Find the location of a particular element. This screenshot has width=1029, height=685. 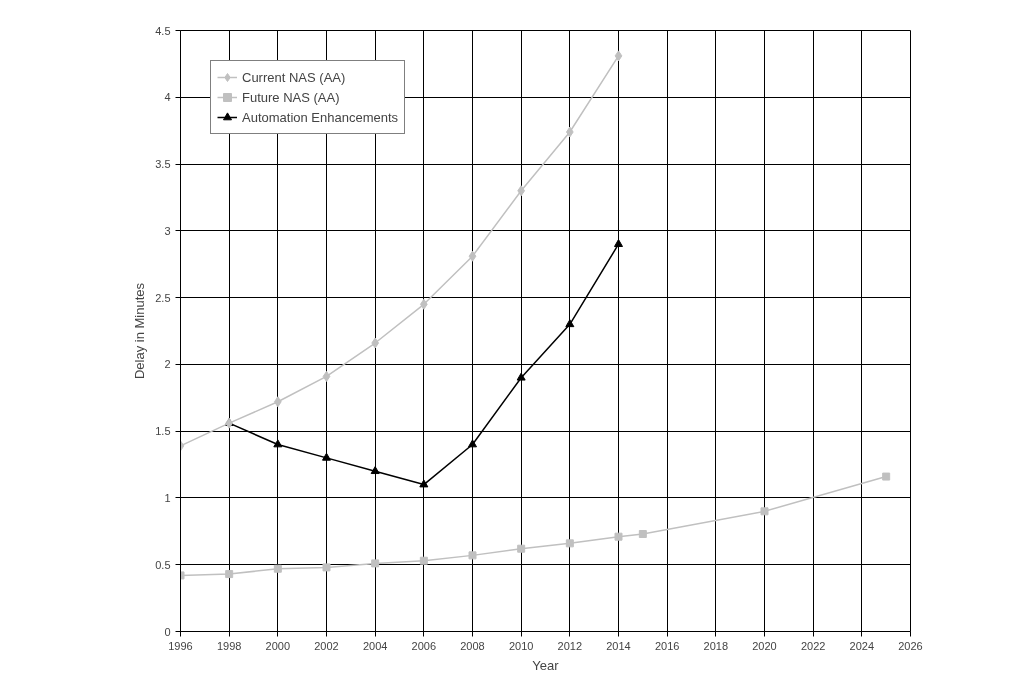

y-tick-label: 3.5 is located at coordinates (163, 164).